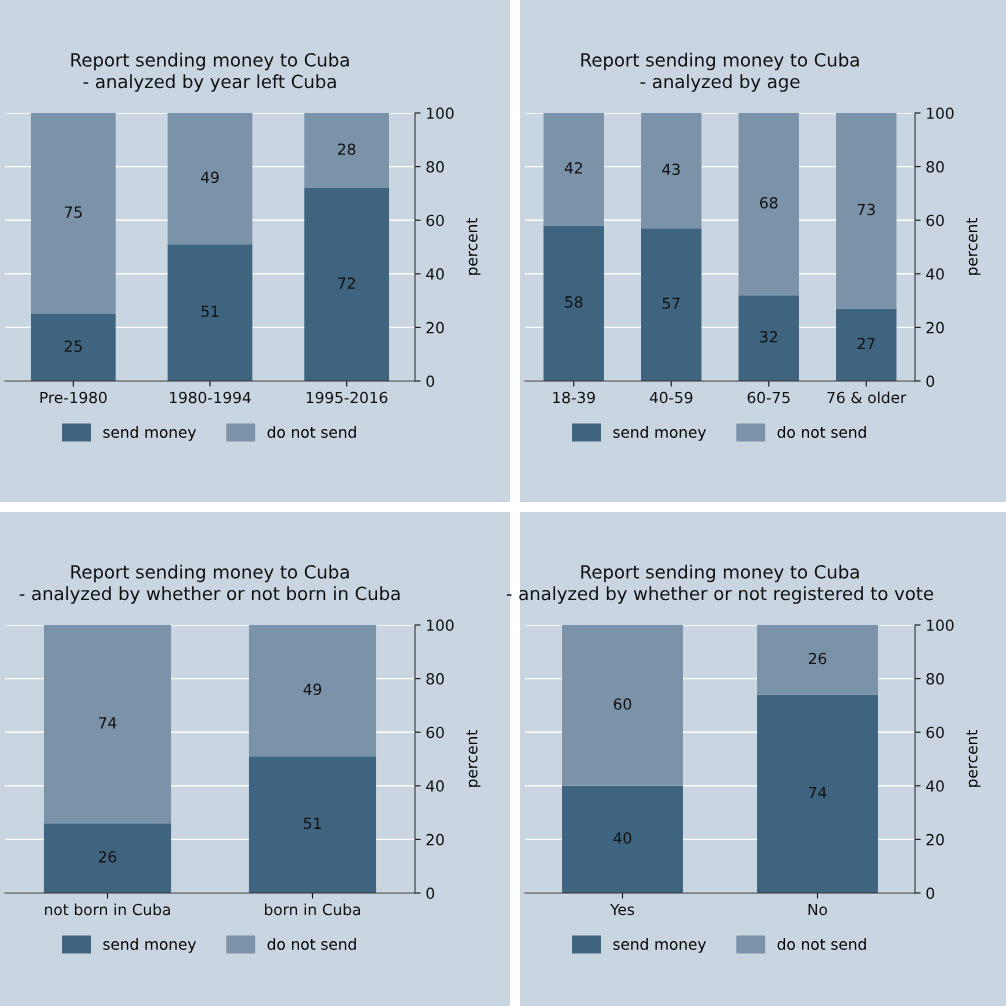 The height and width of the screenshot is (1006, 1006). Describe the element at coordinates (73, 397) in the screenshot. I see `x-tick-label: Pre-1980` at that location.